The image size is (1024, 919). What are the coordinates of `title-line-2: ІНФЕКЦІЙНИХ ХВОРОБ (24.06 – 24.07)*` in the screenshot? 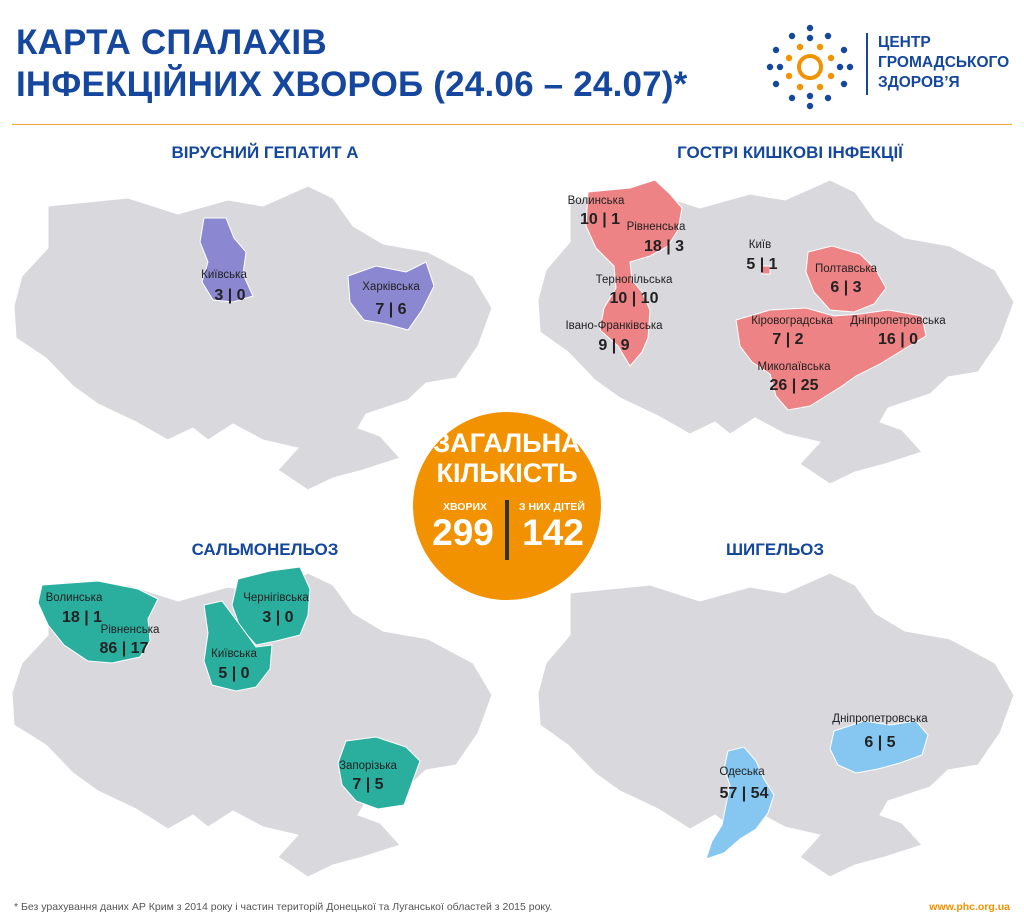 It's located at (352, 84).